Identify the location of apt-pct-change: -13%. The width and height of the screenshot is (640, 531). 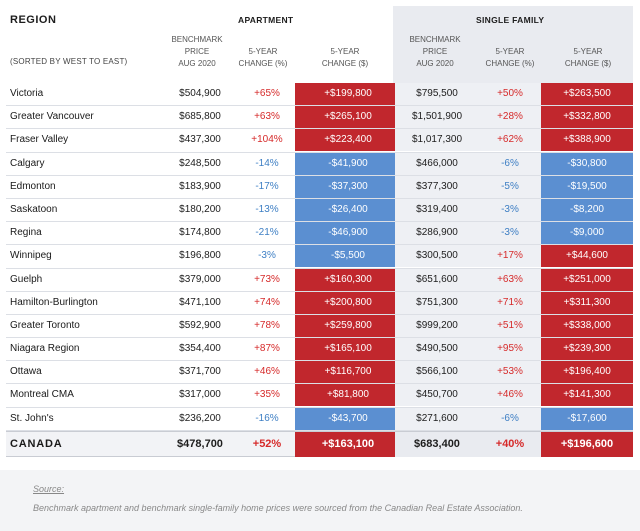
(267, 209).